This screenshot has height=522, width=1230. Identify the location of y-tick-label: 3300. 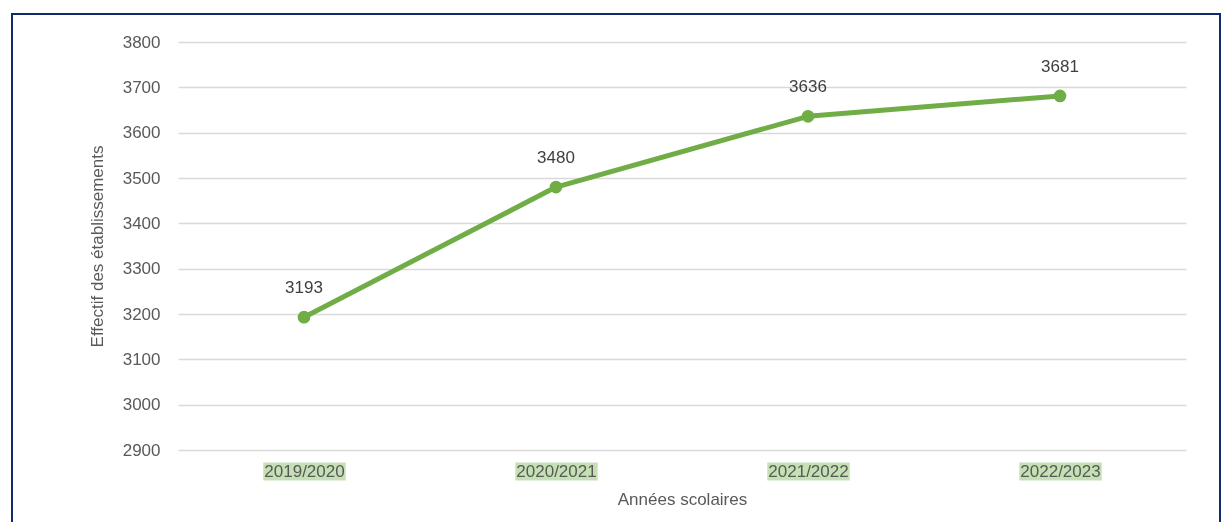
(141, 269).